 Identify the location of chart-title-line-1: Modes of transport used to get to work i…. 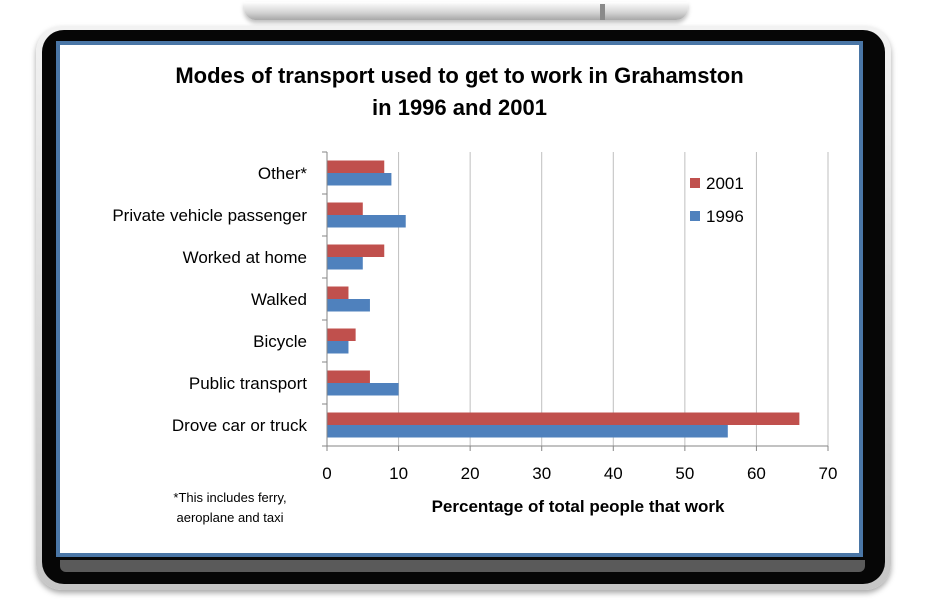
(459, 75).